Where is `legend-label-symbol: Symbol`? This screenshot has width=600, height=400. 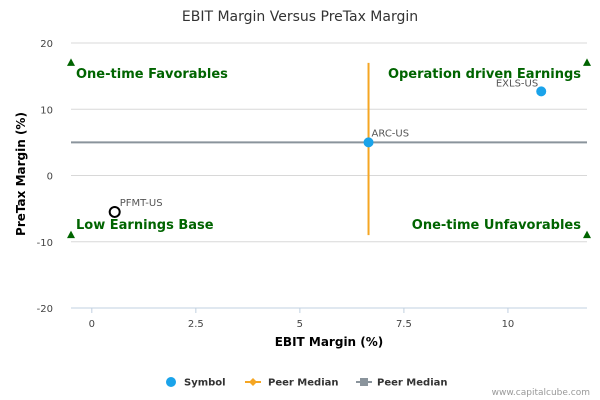
legend-label-symbol: Symbol is located at coordinates (205, 383).